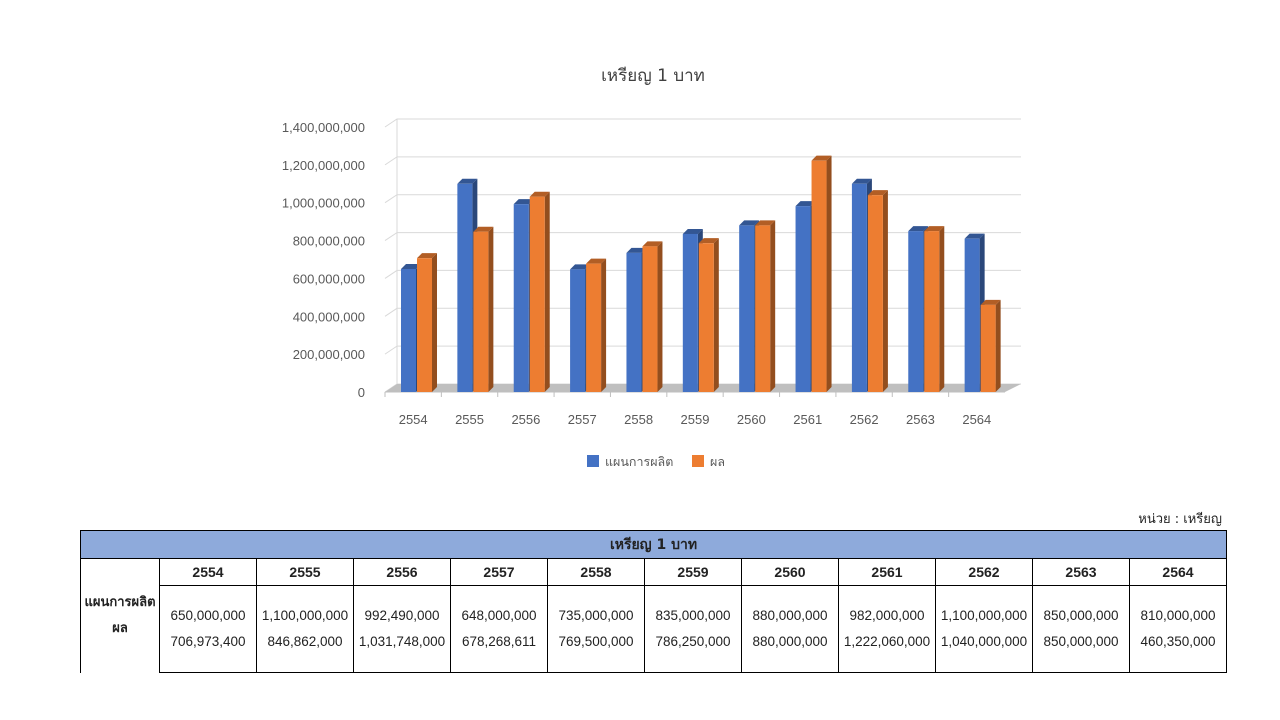  Describe the element at coordinates (596, 572) in the screenshot. I see `table-year-2558: 2558` at that location.